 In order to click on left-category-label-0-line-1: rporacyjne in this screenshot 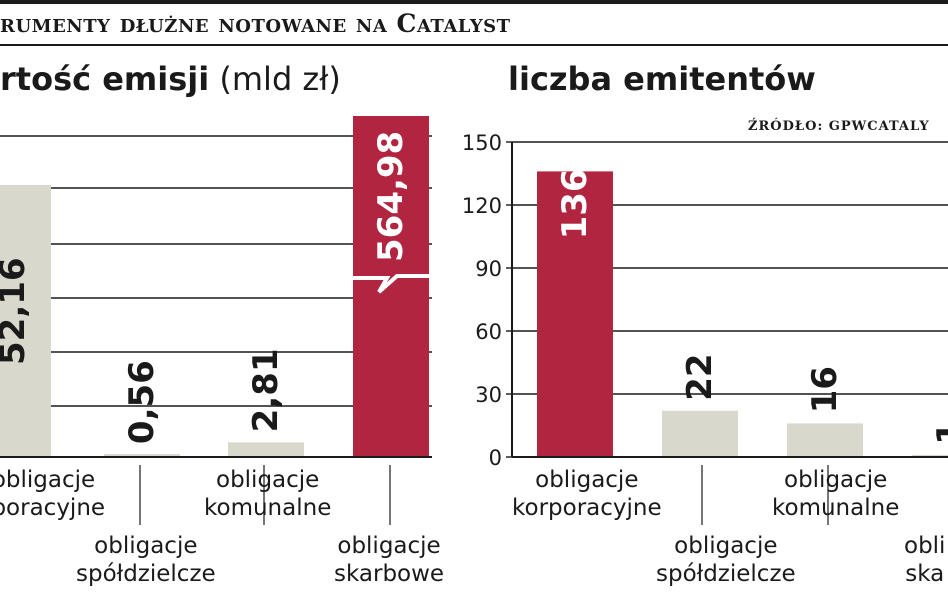, I will do `click(53, 508)`.